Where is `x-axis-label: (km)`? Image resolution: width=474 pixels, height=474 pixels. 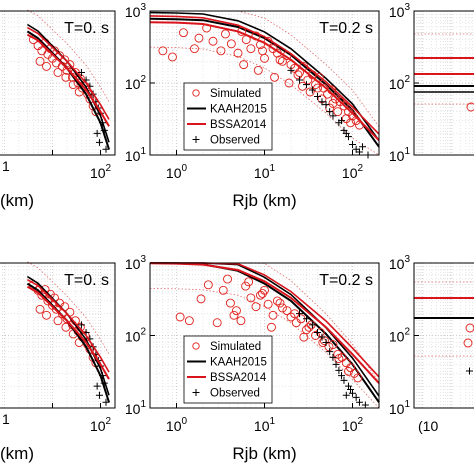 x-axis-label: (km) is located at coordinates (17, 200).